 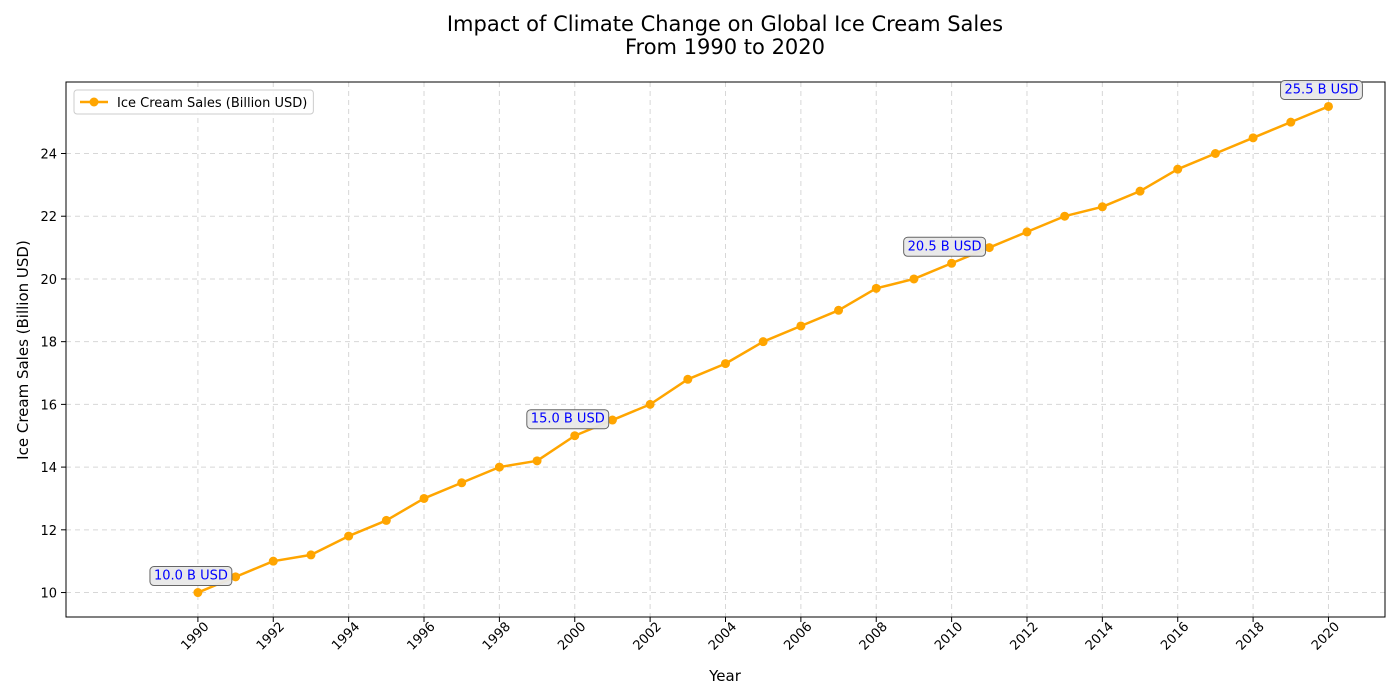 What do you see at coordinates (23, 350) in the screenshot?
I see `y-axis-label: Ice Cream Sales (Billion USD)` at bounding box center [23, 350].